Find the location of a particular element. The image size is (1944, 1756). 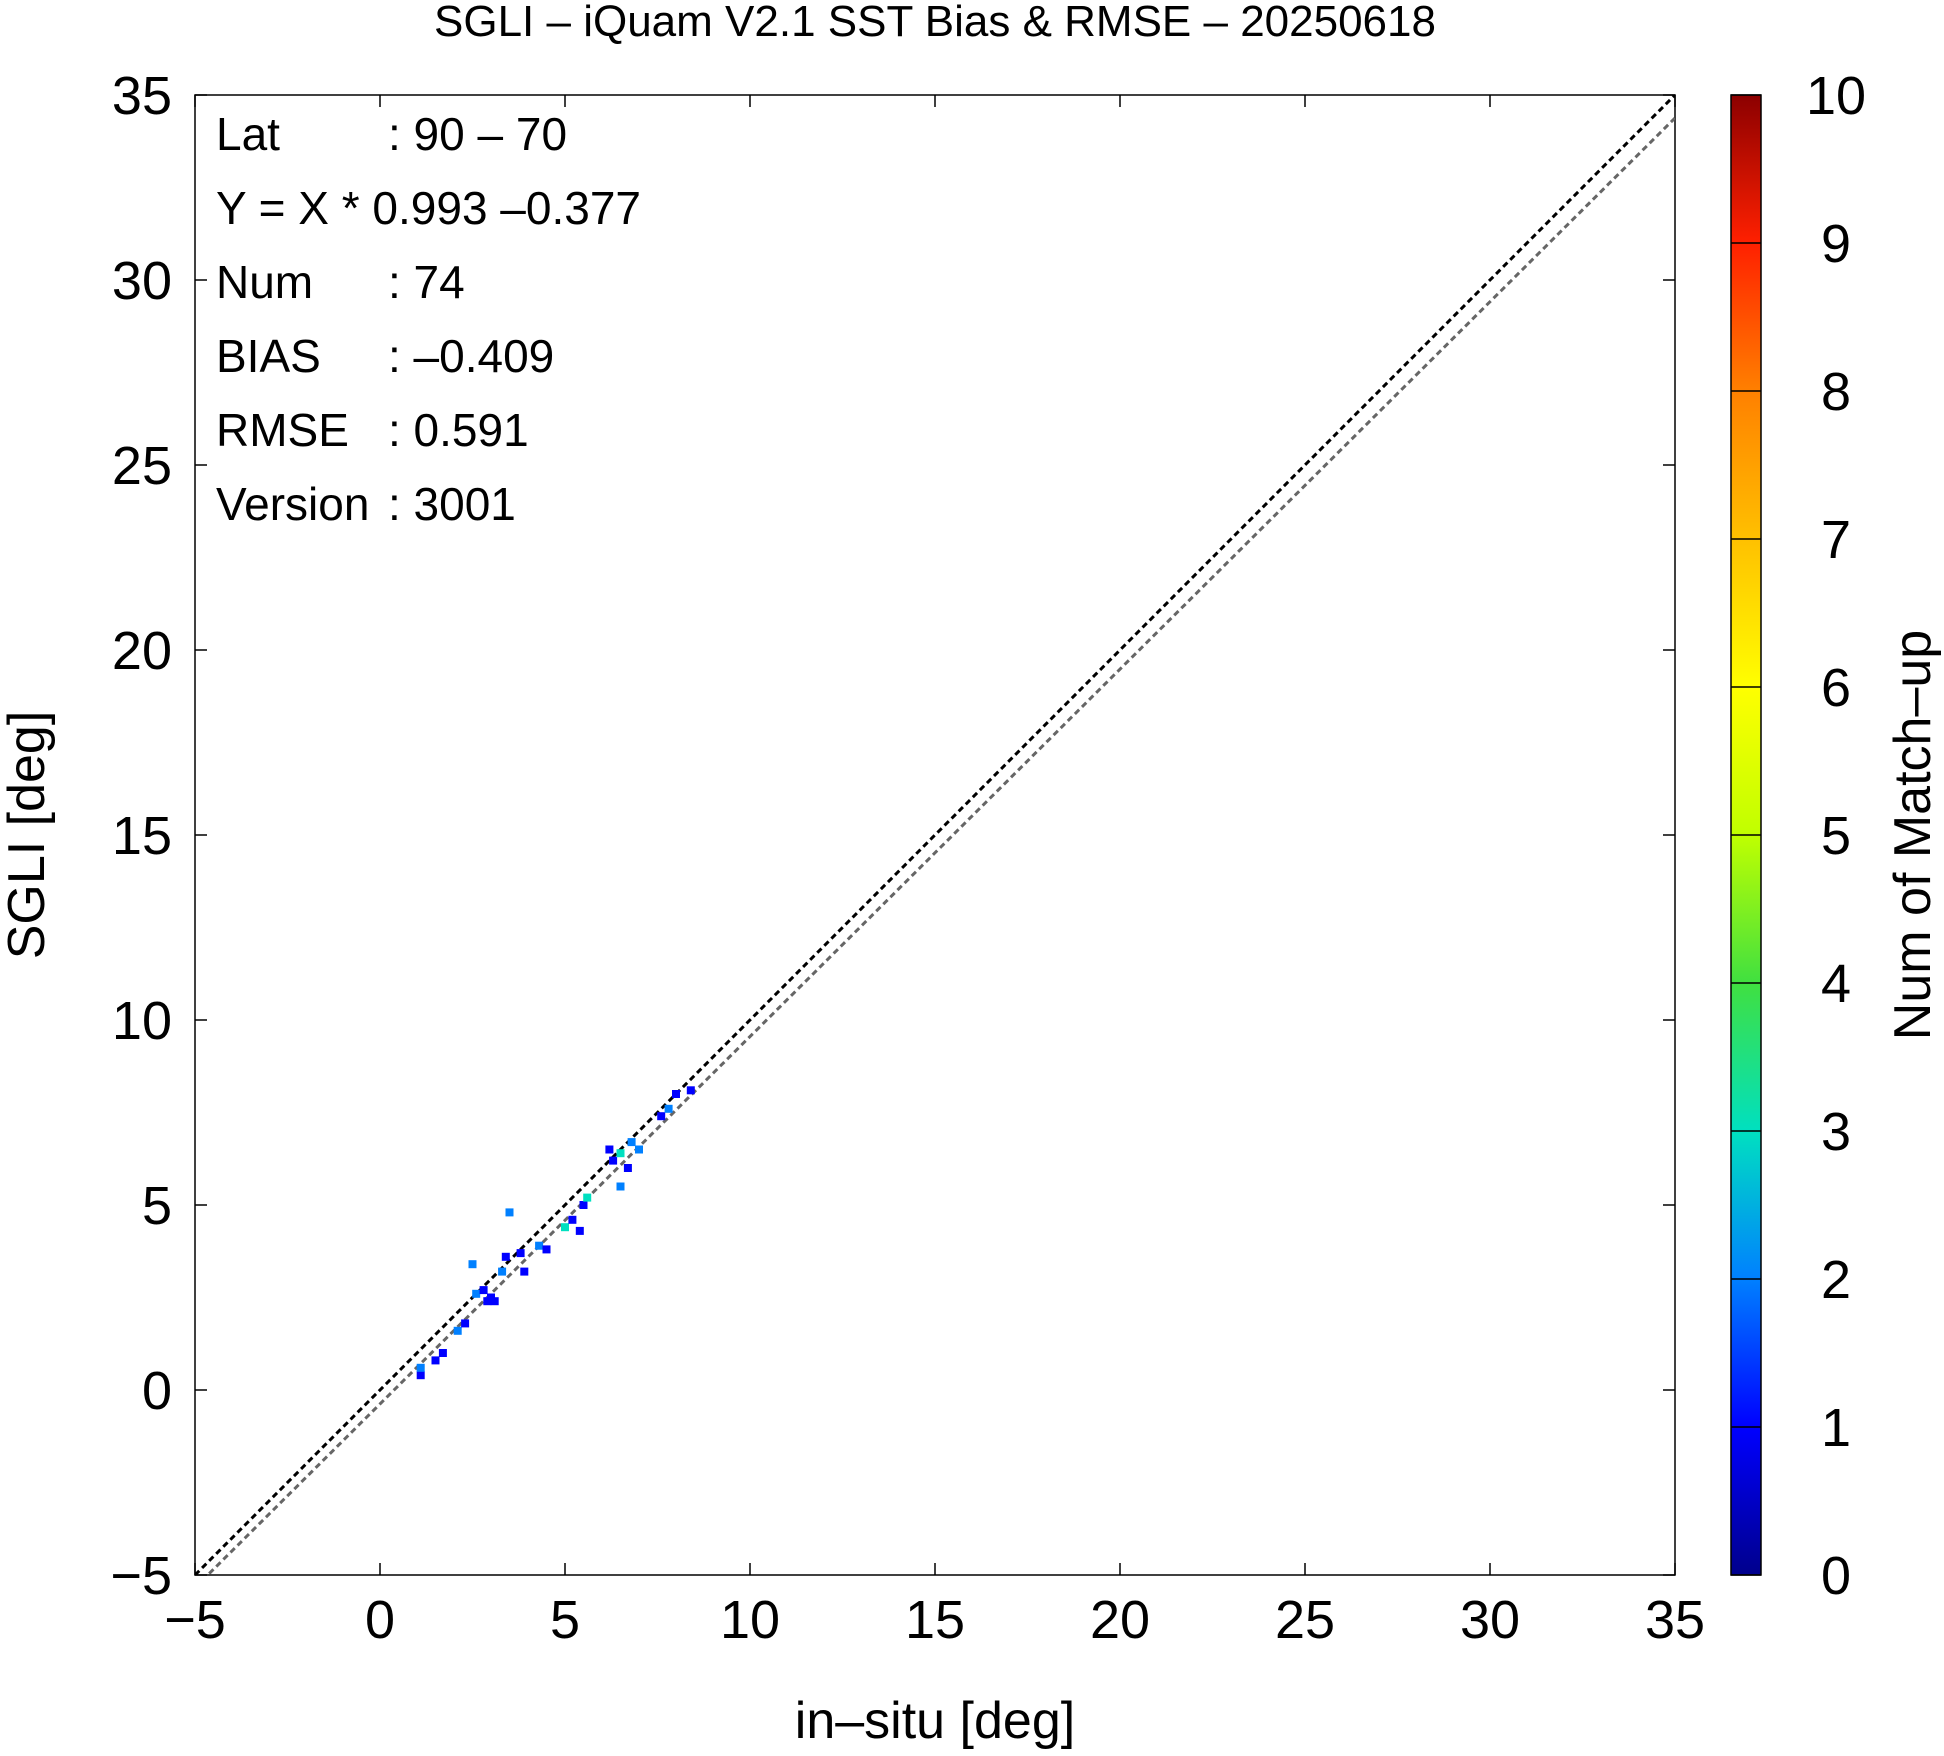

stat-key: Lat is located at coordinates (248, 134).